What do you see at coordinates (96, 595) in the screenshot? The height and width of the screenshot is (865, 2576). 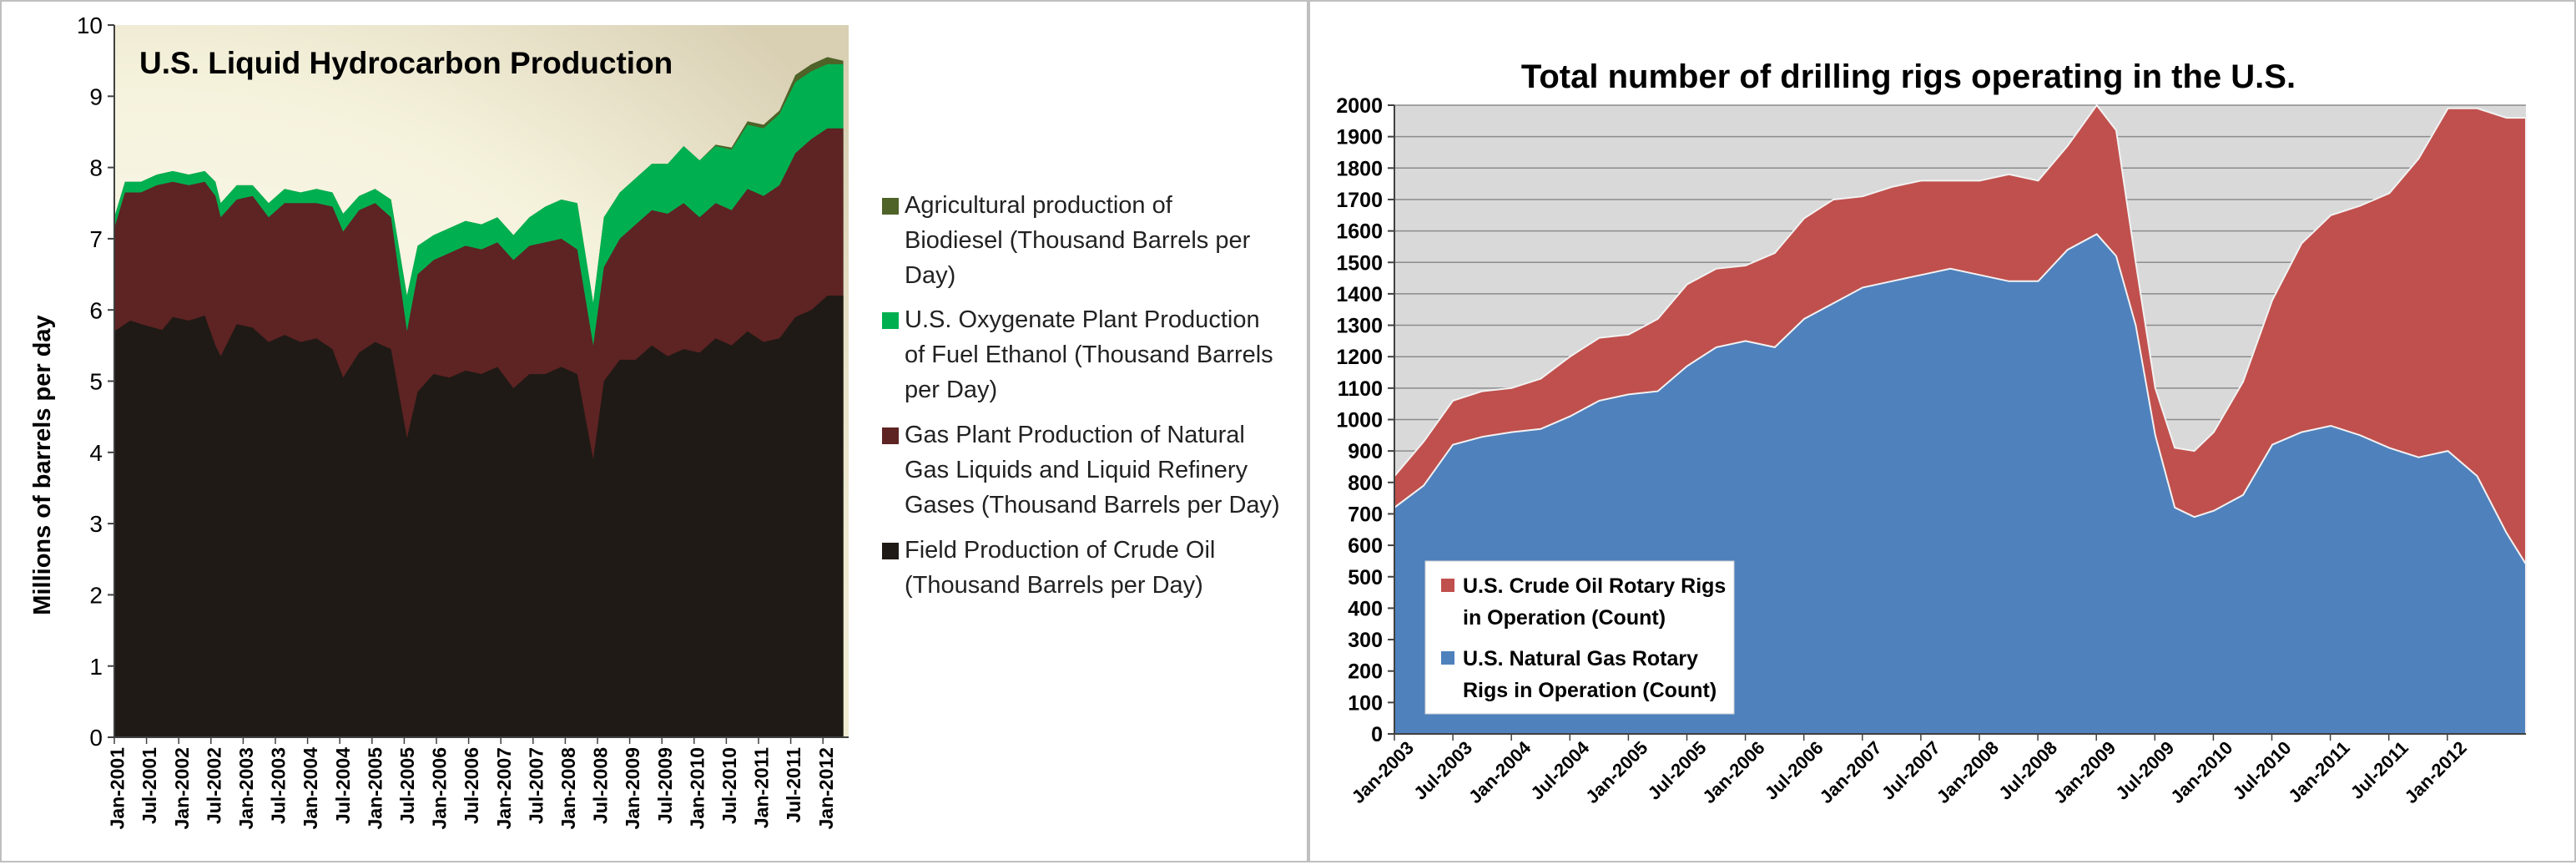 I see `y-tick-label: 2` at bounding box center [96, 595].